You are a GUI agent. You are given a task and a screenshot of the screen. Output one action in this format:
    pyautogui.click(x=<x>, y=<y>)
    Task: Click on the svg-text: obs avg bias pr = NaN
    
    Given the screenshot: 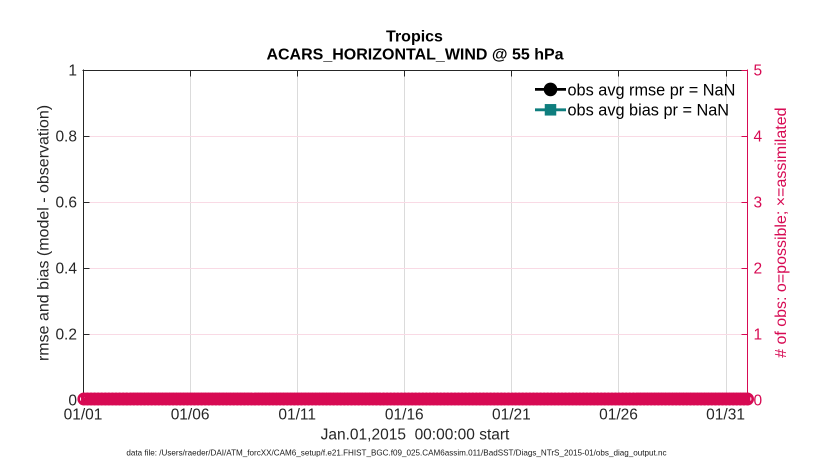 What is the action you would take?
    pyautogui.click(x=649, y=111)
    